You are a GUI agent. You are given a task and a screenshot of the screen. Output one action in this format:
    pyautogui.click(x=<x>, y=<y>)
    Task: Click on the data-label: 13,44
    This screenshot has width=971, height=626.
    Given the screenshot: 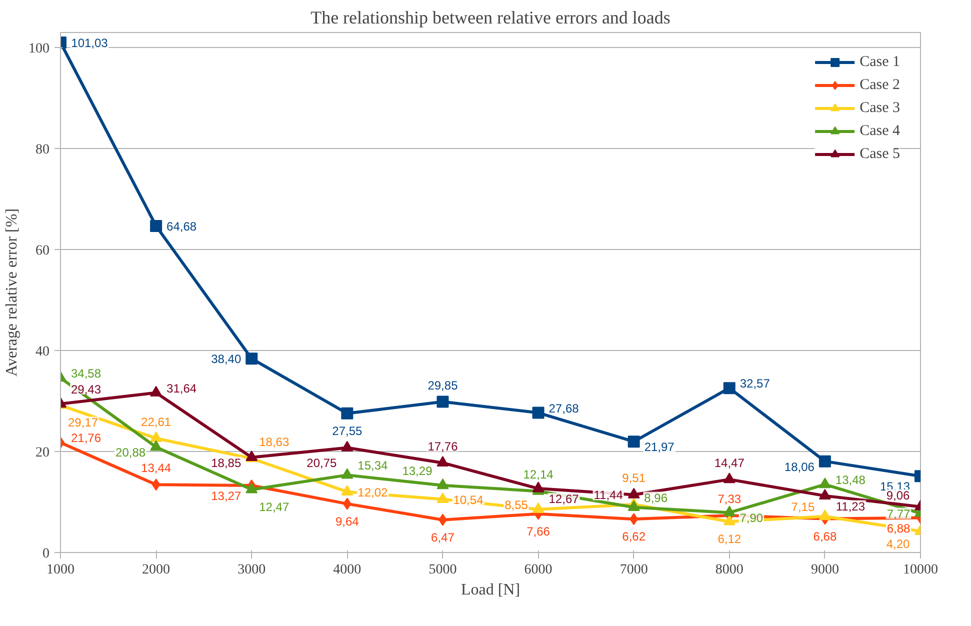 What is the action you would take?
    pyautogui.click(x=156, y=468)
    